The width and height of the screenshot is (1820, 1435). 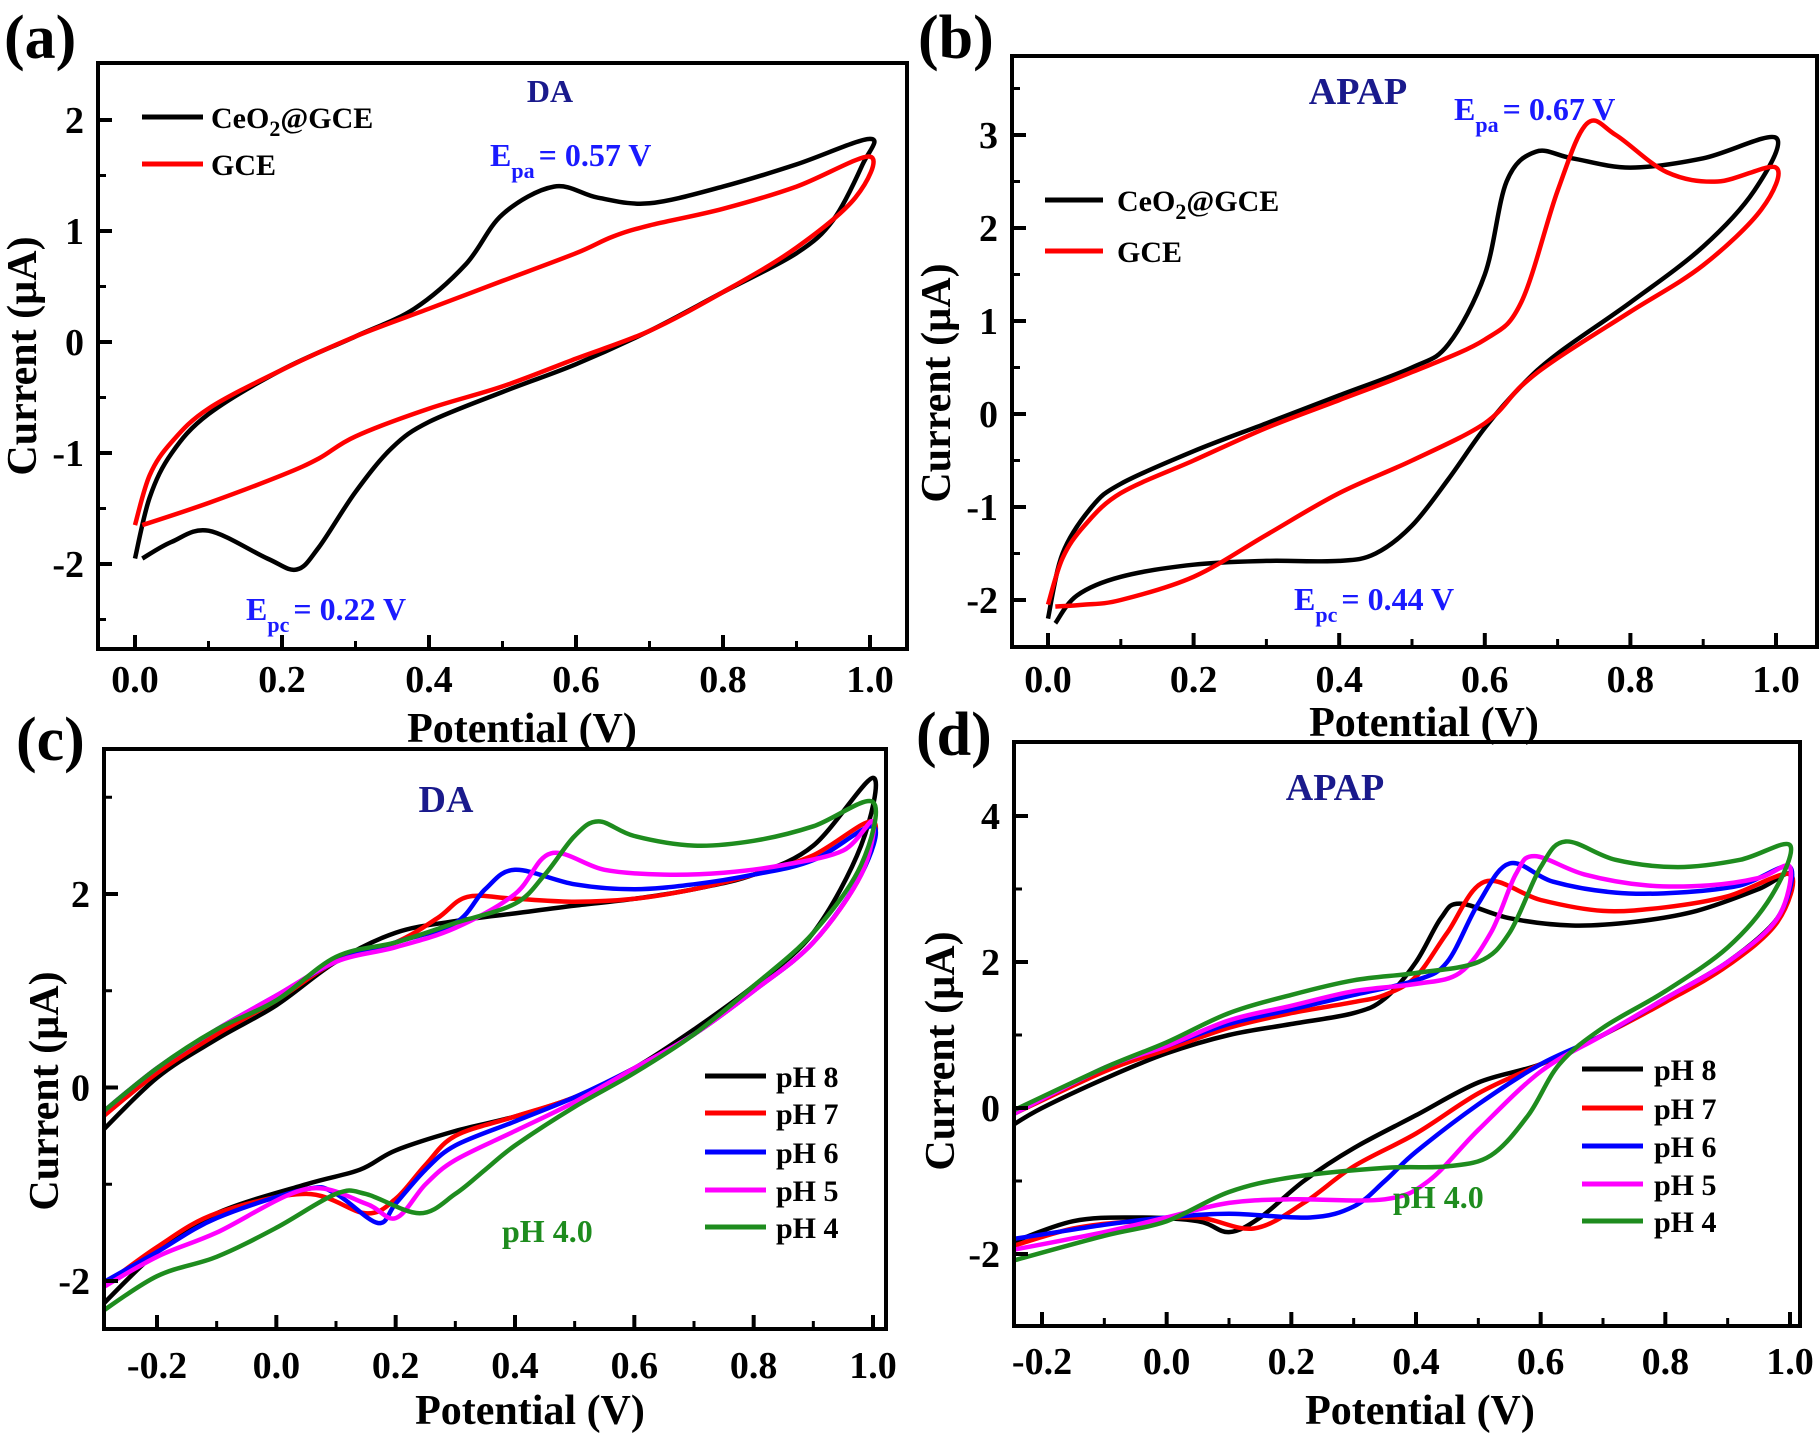 I want to click on legend-label: pH 8, so click(x=1685, y=1070).